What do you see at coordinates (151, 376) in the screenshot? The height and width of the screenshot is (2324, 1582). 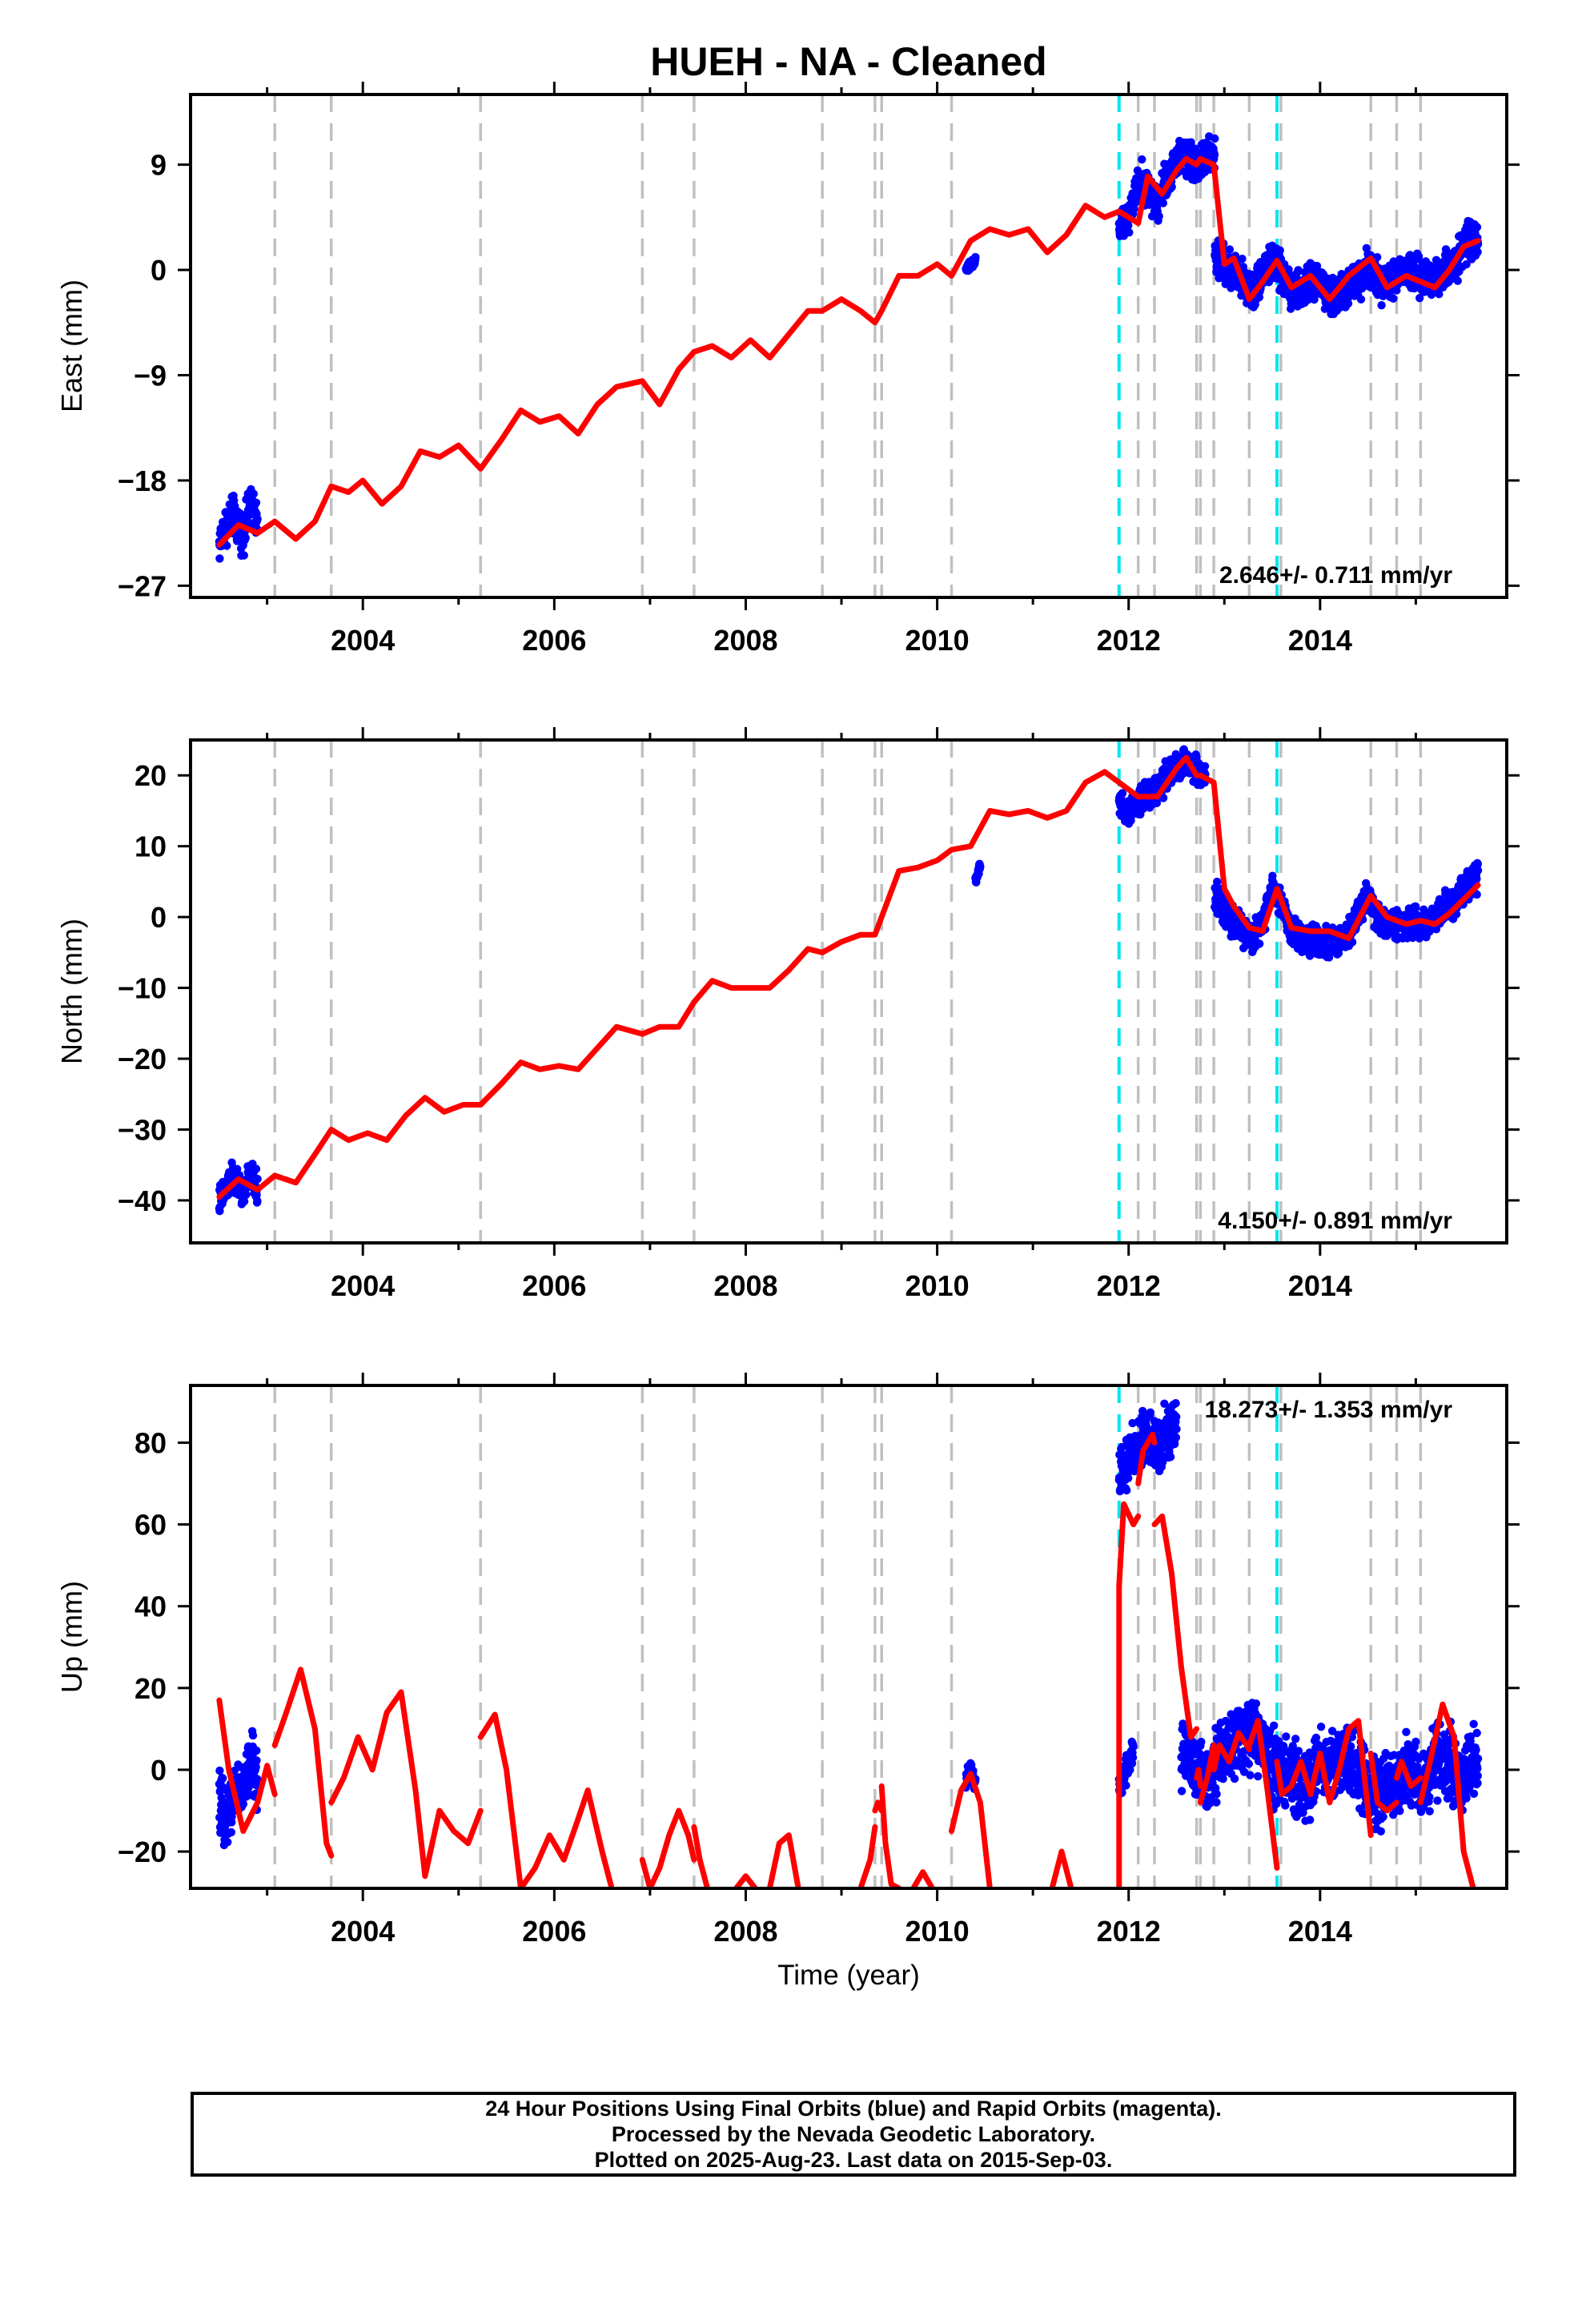 I see `y-tick-label: −9` at bounding box center [151, 376].